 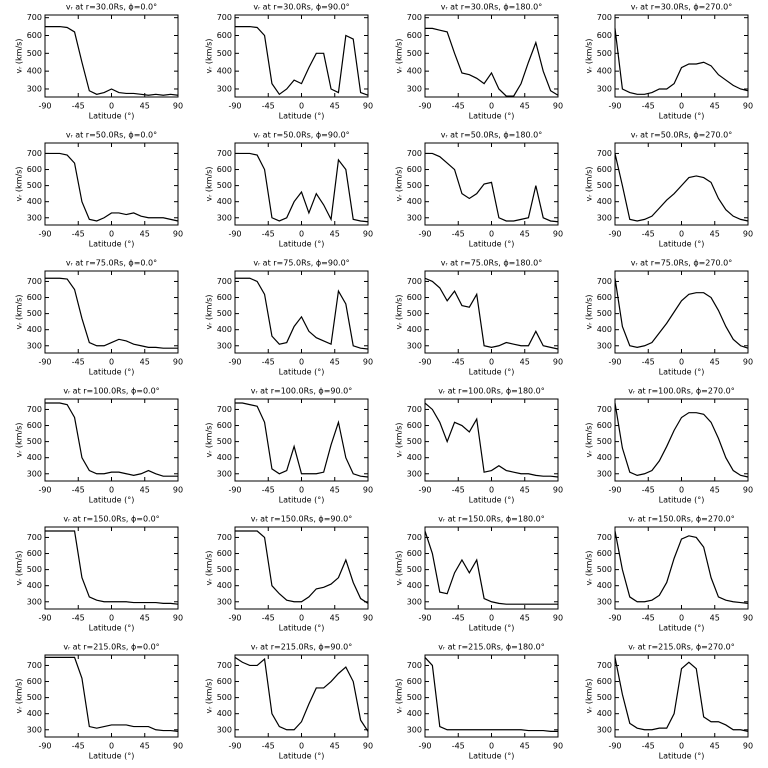 What do you see at coordinates (681, 7) in the screenshot?
I see `panel-title: vᵣ at r=30.0Rs, ϕ=270.0°` at bounding box center [681, 7].